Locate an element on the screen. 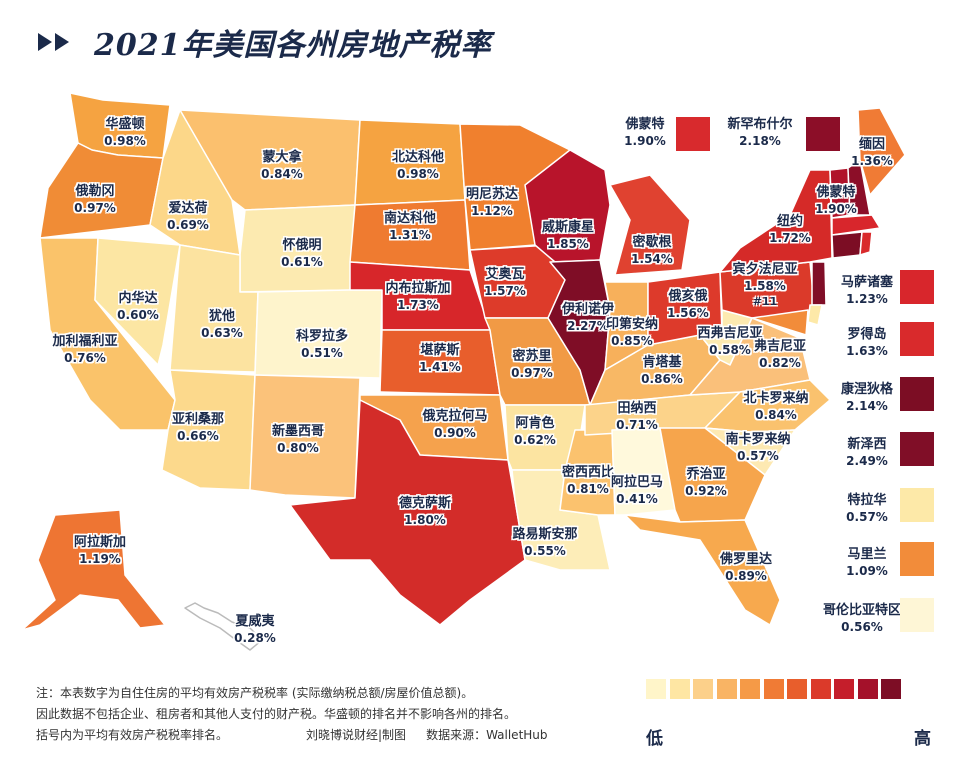 This screenshot has width=960, height=763. state-NJ is located at coordinates (819, 283).